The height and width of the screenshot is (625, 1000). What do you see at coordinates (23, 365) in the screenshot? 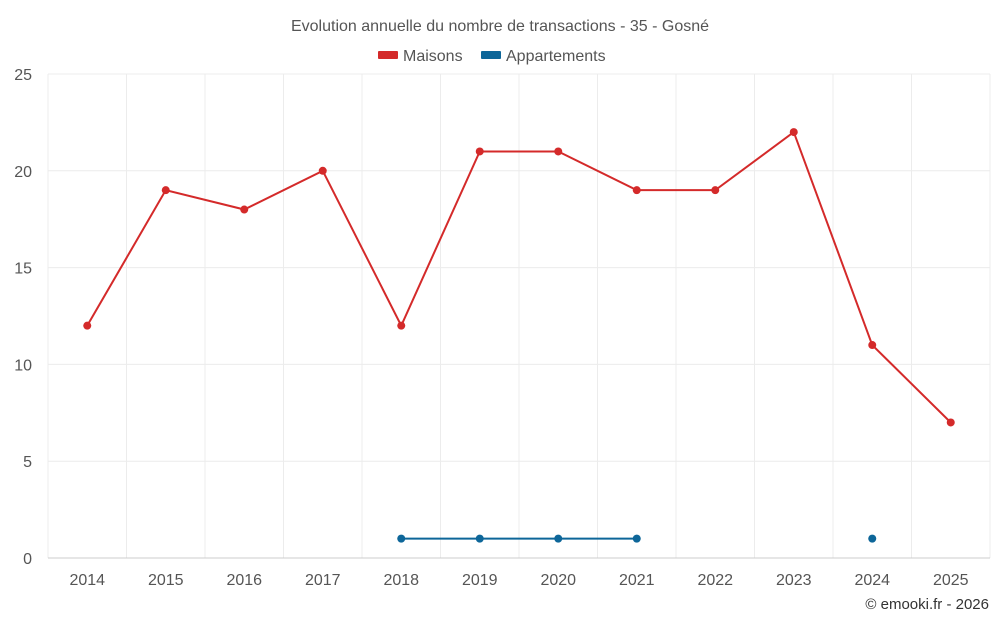
I see `y-tick-label: 10` at bounding box center [23, 365].